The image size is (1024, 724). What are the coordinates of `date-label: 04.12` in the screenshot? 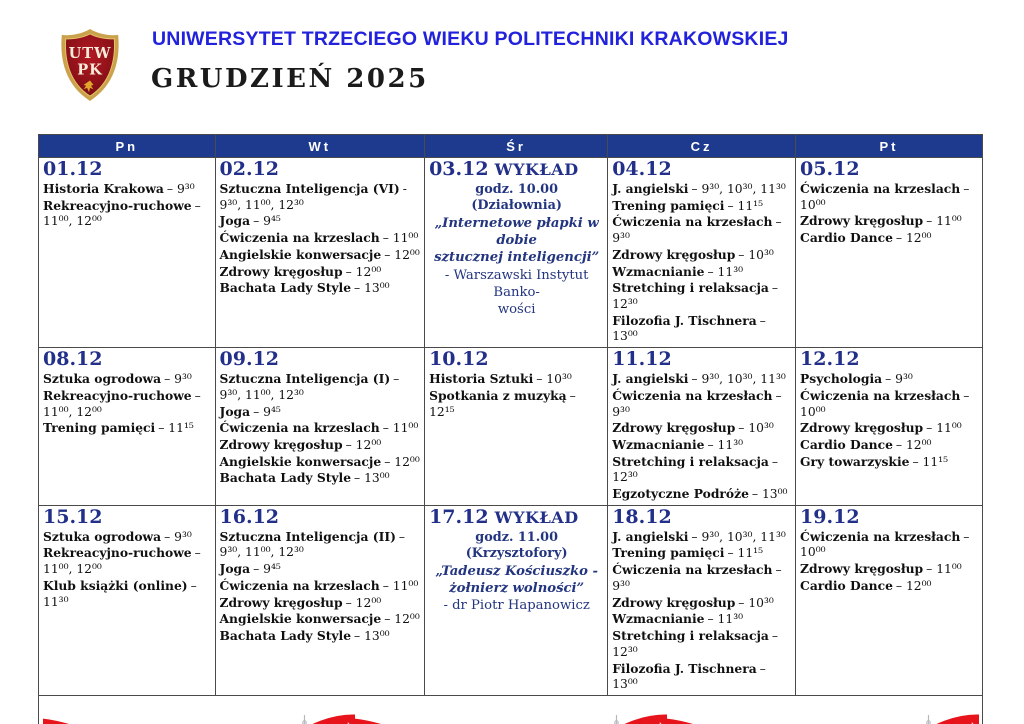 It's located at (642, 169).